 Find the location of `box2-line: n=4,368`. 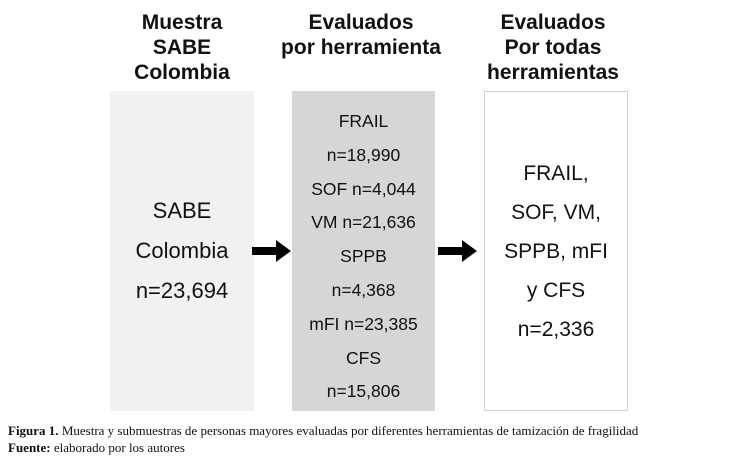

box2-line: n=4,368 is located at coordinates (363, 289).